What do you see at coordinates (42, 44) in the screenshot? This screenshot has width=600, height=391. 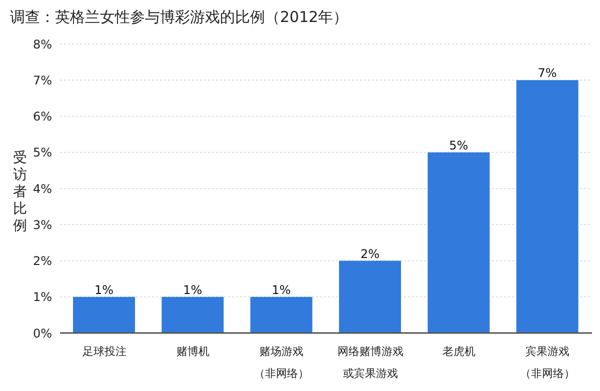 I see `y-tick-label: 8%` at bounding box center [42, 44].